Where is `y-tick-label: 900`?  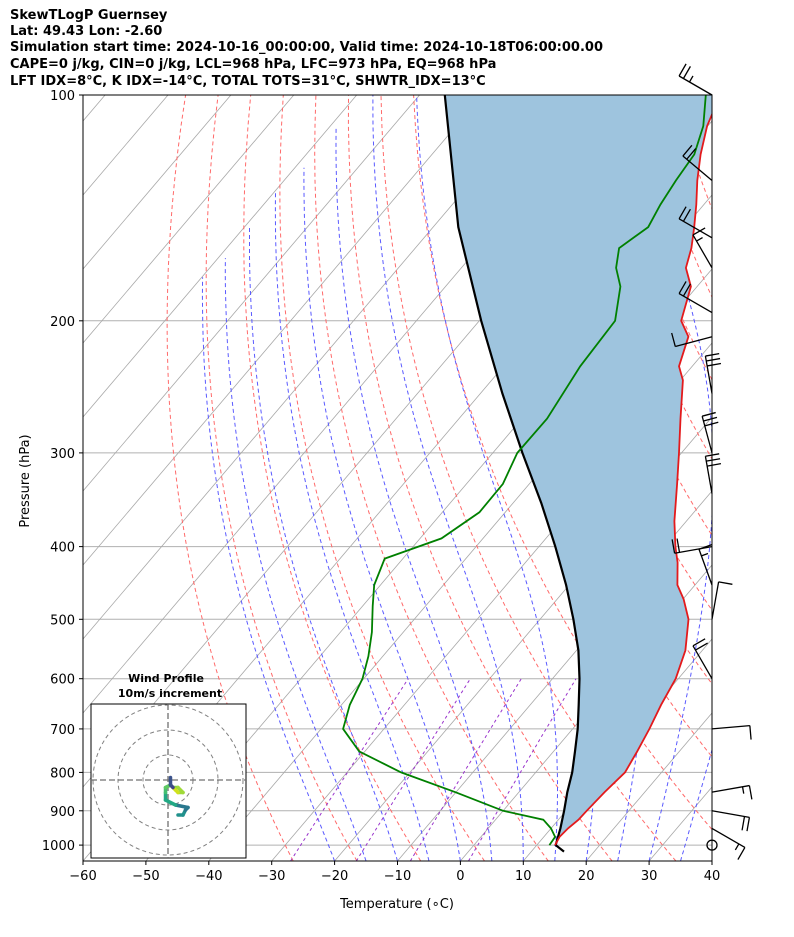 y-tick-label: 900 is located at coordinates (62, 812).